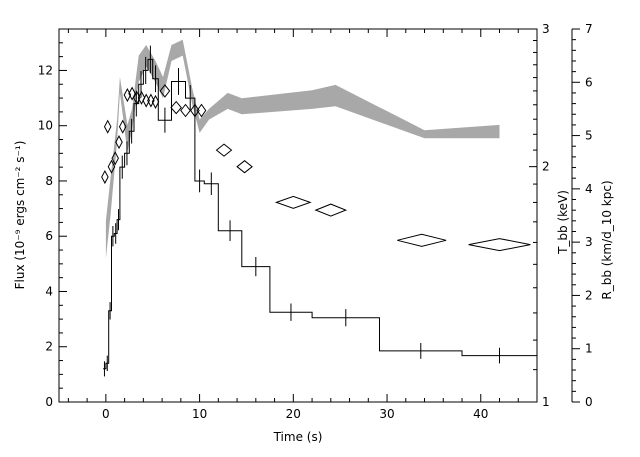 Image resolution: width=640 pixels, height=457 pixels. Describe the element at coordinates (546, 167) in the screenshot. I see `temperature-tick-label: 2` at that location.